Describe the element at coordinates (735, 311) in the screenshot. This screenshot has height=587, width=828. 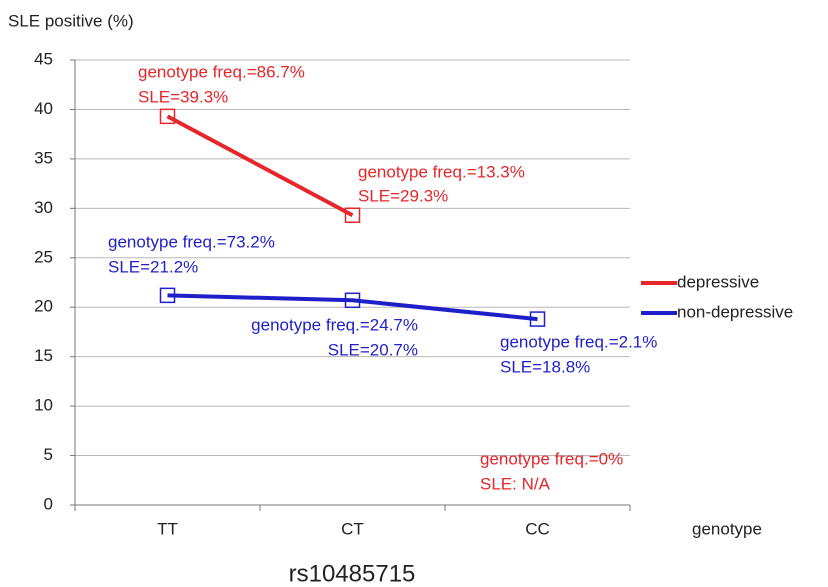
I see `legend-label: non-depressive` at that location.